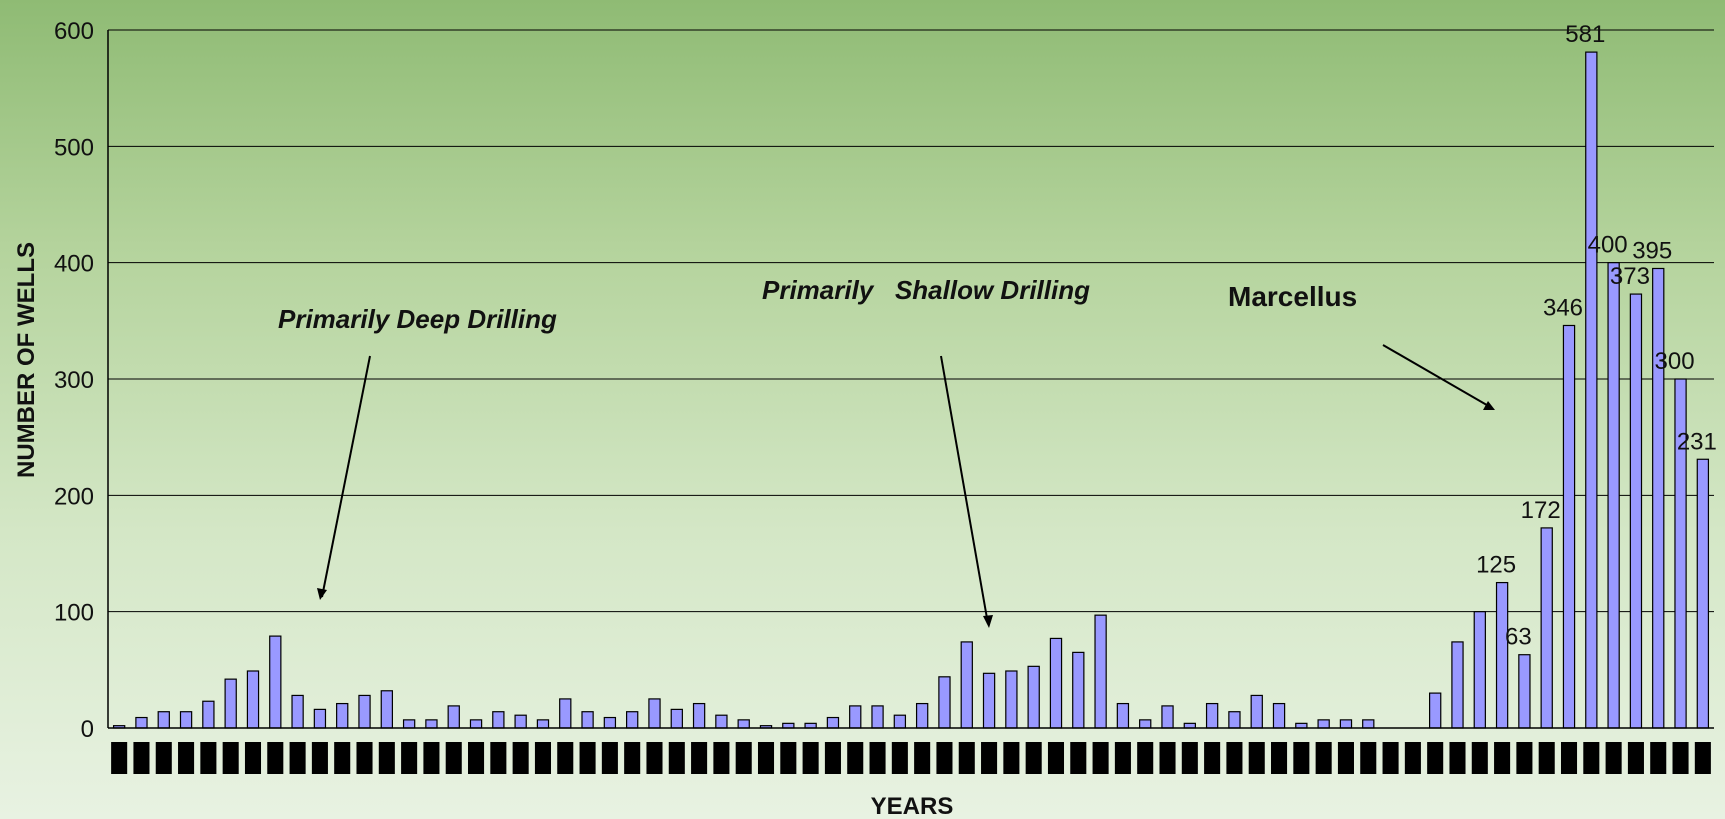  Describe the element at coordinates (1585, 34) in the screenshot. I see `data-label: 581` at that location.